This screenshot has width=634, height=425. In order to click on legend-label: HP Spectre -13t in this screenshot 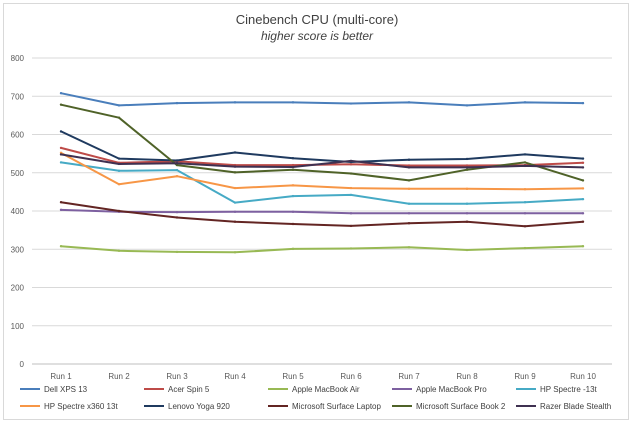, I will do `click(569, 389)`.